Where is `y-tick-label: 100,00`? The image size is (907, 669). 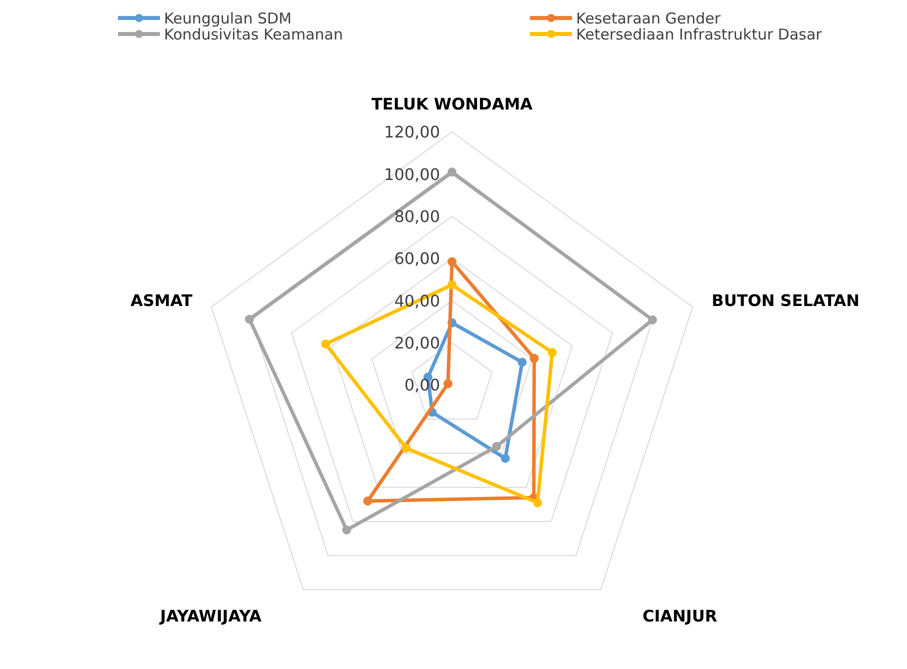 y-tick-label: 100,00 is located at coordinates (412, 174).